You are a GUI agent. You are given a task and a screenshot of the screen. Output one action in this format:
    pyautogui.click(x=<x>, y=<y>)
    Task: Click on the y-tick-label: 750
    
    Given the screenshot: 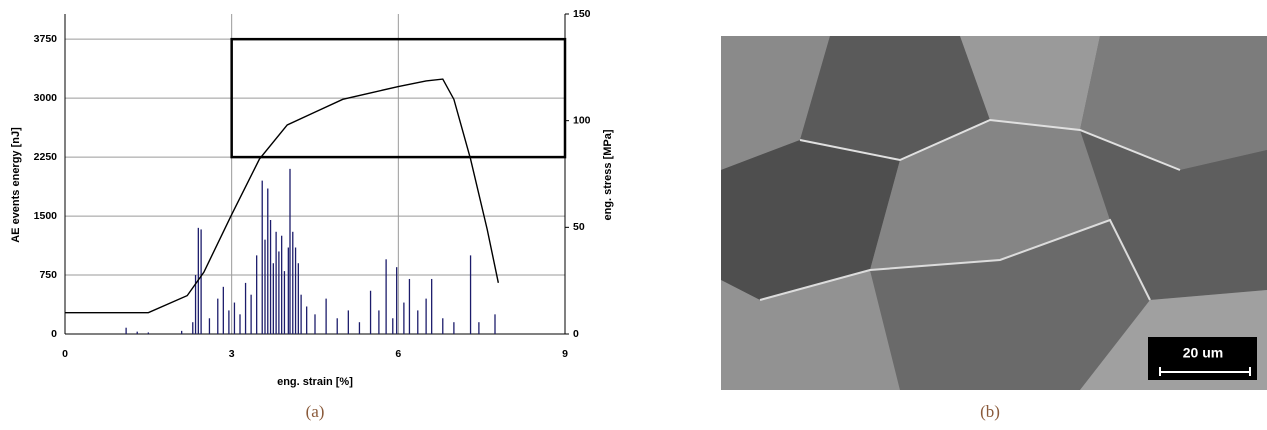 What is the action you would take?
    pyautogui.click(x=48, y=275)
    